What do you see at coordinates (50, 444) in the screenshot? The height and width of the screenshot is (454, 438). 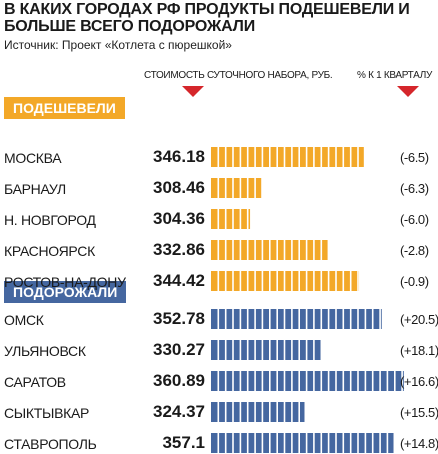 I see `city-label: Ставрополь` at bounding box center [50, 444].